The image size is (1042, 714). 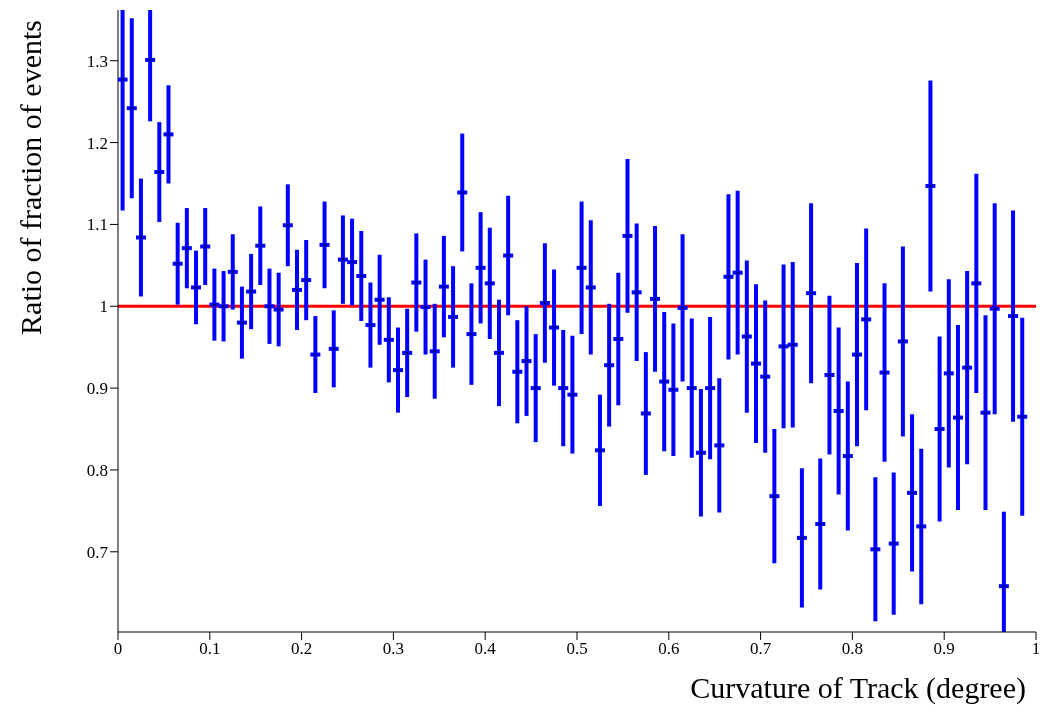 What do you see at coordinates (669, 649) in the screenshot?
I see `x-tick-label: 0.6` at bounding box center [669, 649].